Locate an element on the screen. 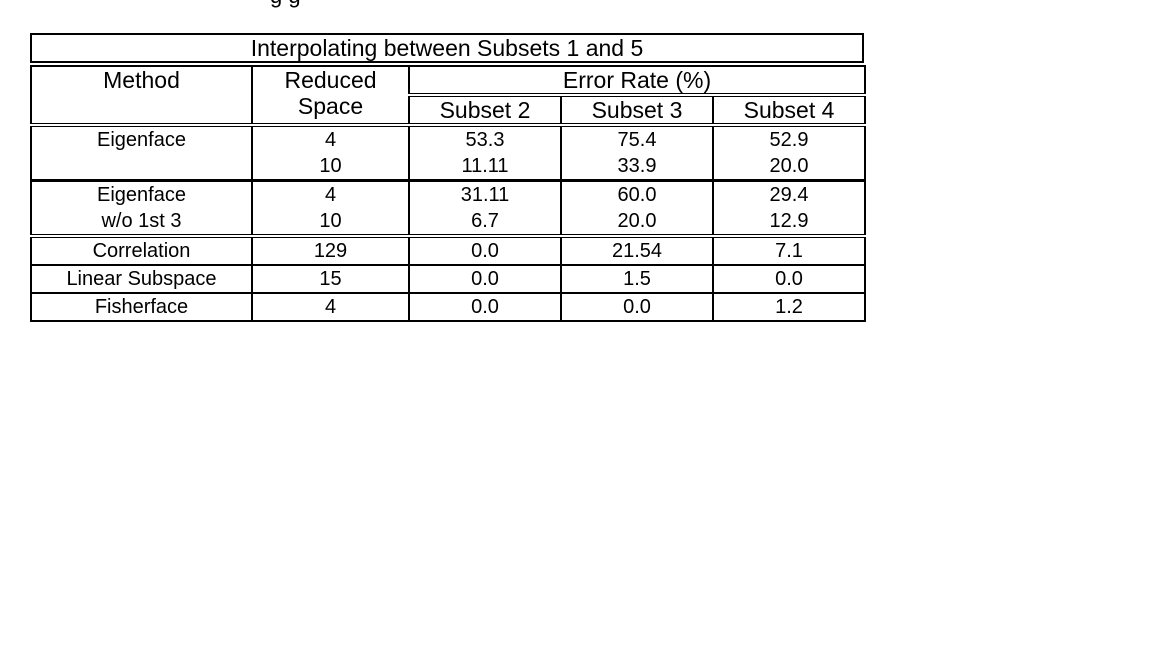 This screenshot has height=648, width=1152. method-cell: Eigenface w/o 1st 3 is located at coordinates (141, 208).